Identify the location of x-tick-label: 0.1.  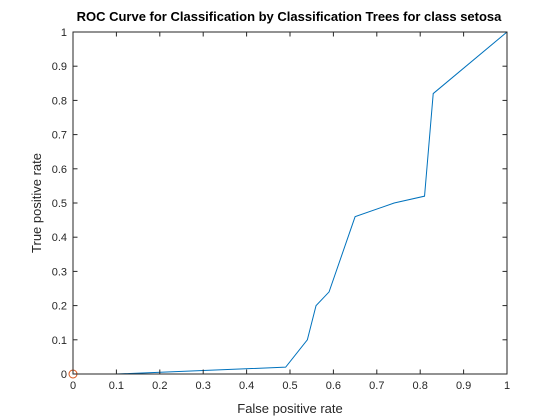
(116, 386).